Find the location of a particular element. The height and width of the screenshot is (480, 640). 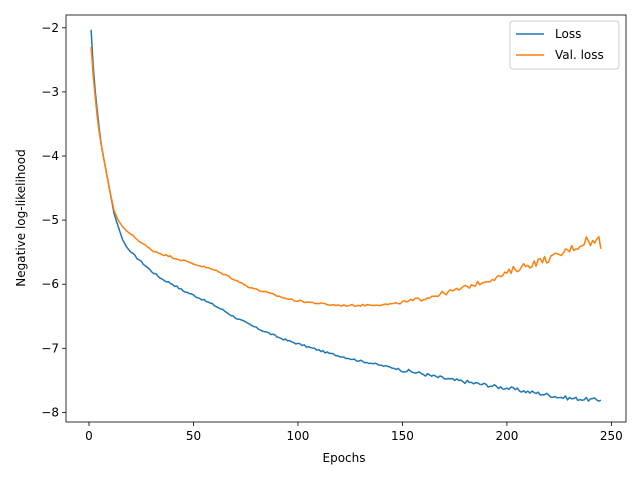

x-tick-label: 0 is located at coordinates (89, 436).